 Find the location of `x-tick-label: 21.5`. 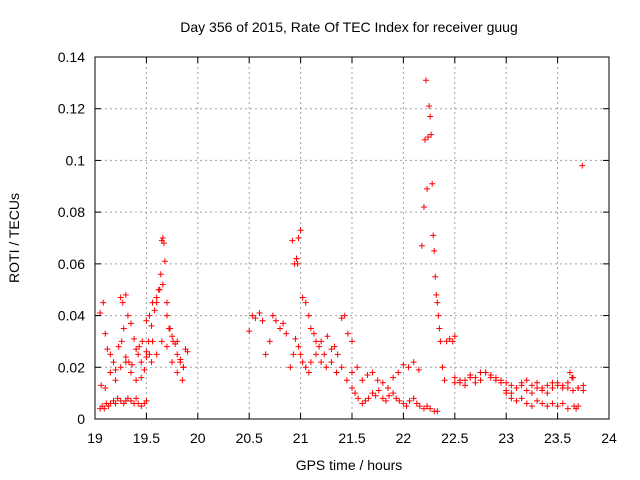

x-tick-label: 21.5 is located at coordinates (351, 438).